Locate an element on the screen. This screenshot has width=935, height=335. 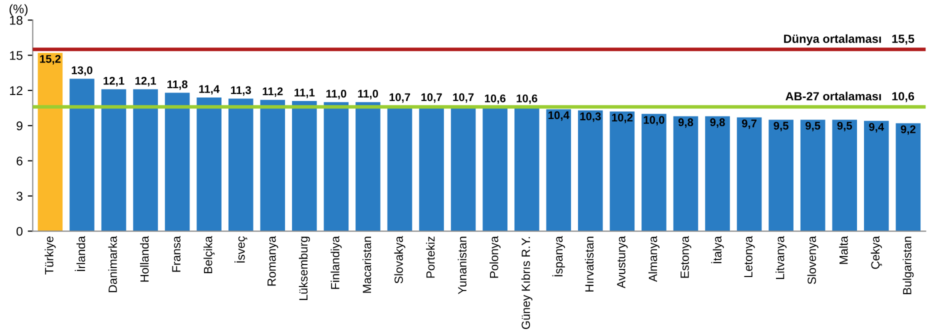
x-tick-label: Hollanda is located at coordinates (144, 259).